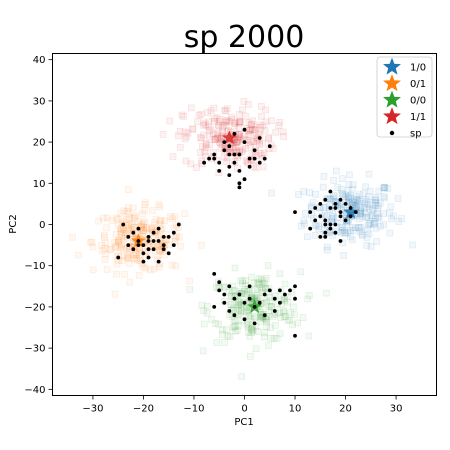 The height and width of the screenshot is (450, 450). What do you see at coordinates (42, 225) in the screenshot?
I see `y-tick-label: 0` at bounding box center [42, 225].